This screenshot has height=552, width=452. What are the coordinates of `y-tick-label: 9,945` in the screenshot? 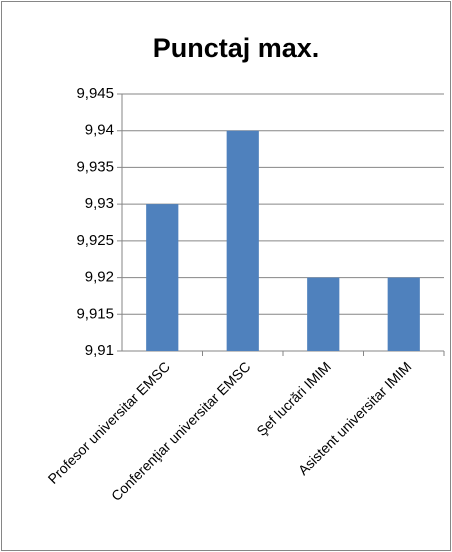 It's located at (95, 93).